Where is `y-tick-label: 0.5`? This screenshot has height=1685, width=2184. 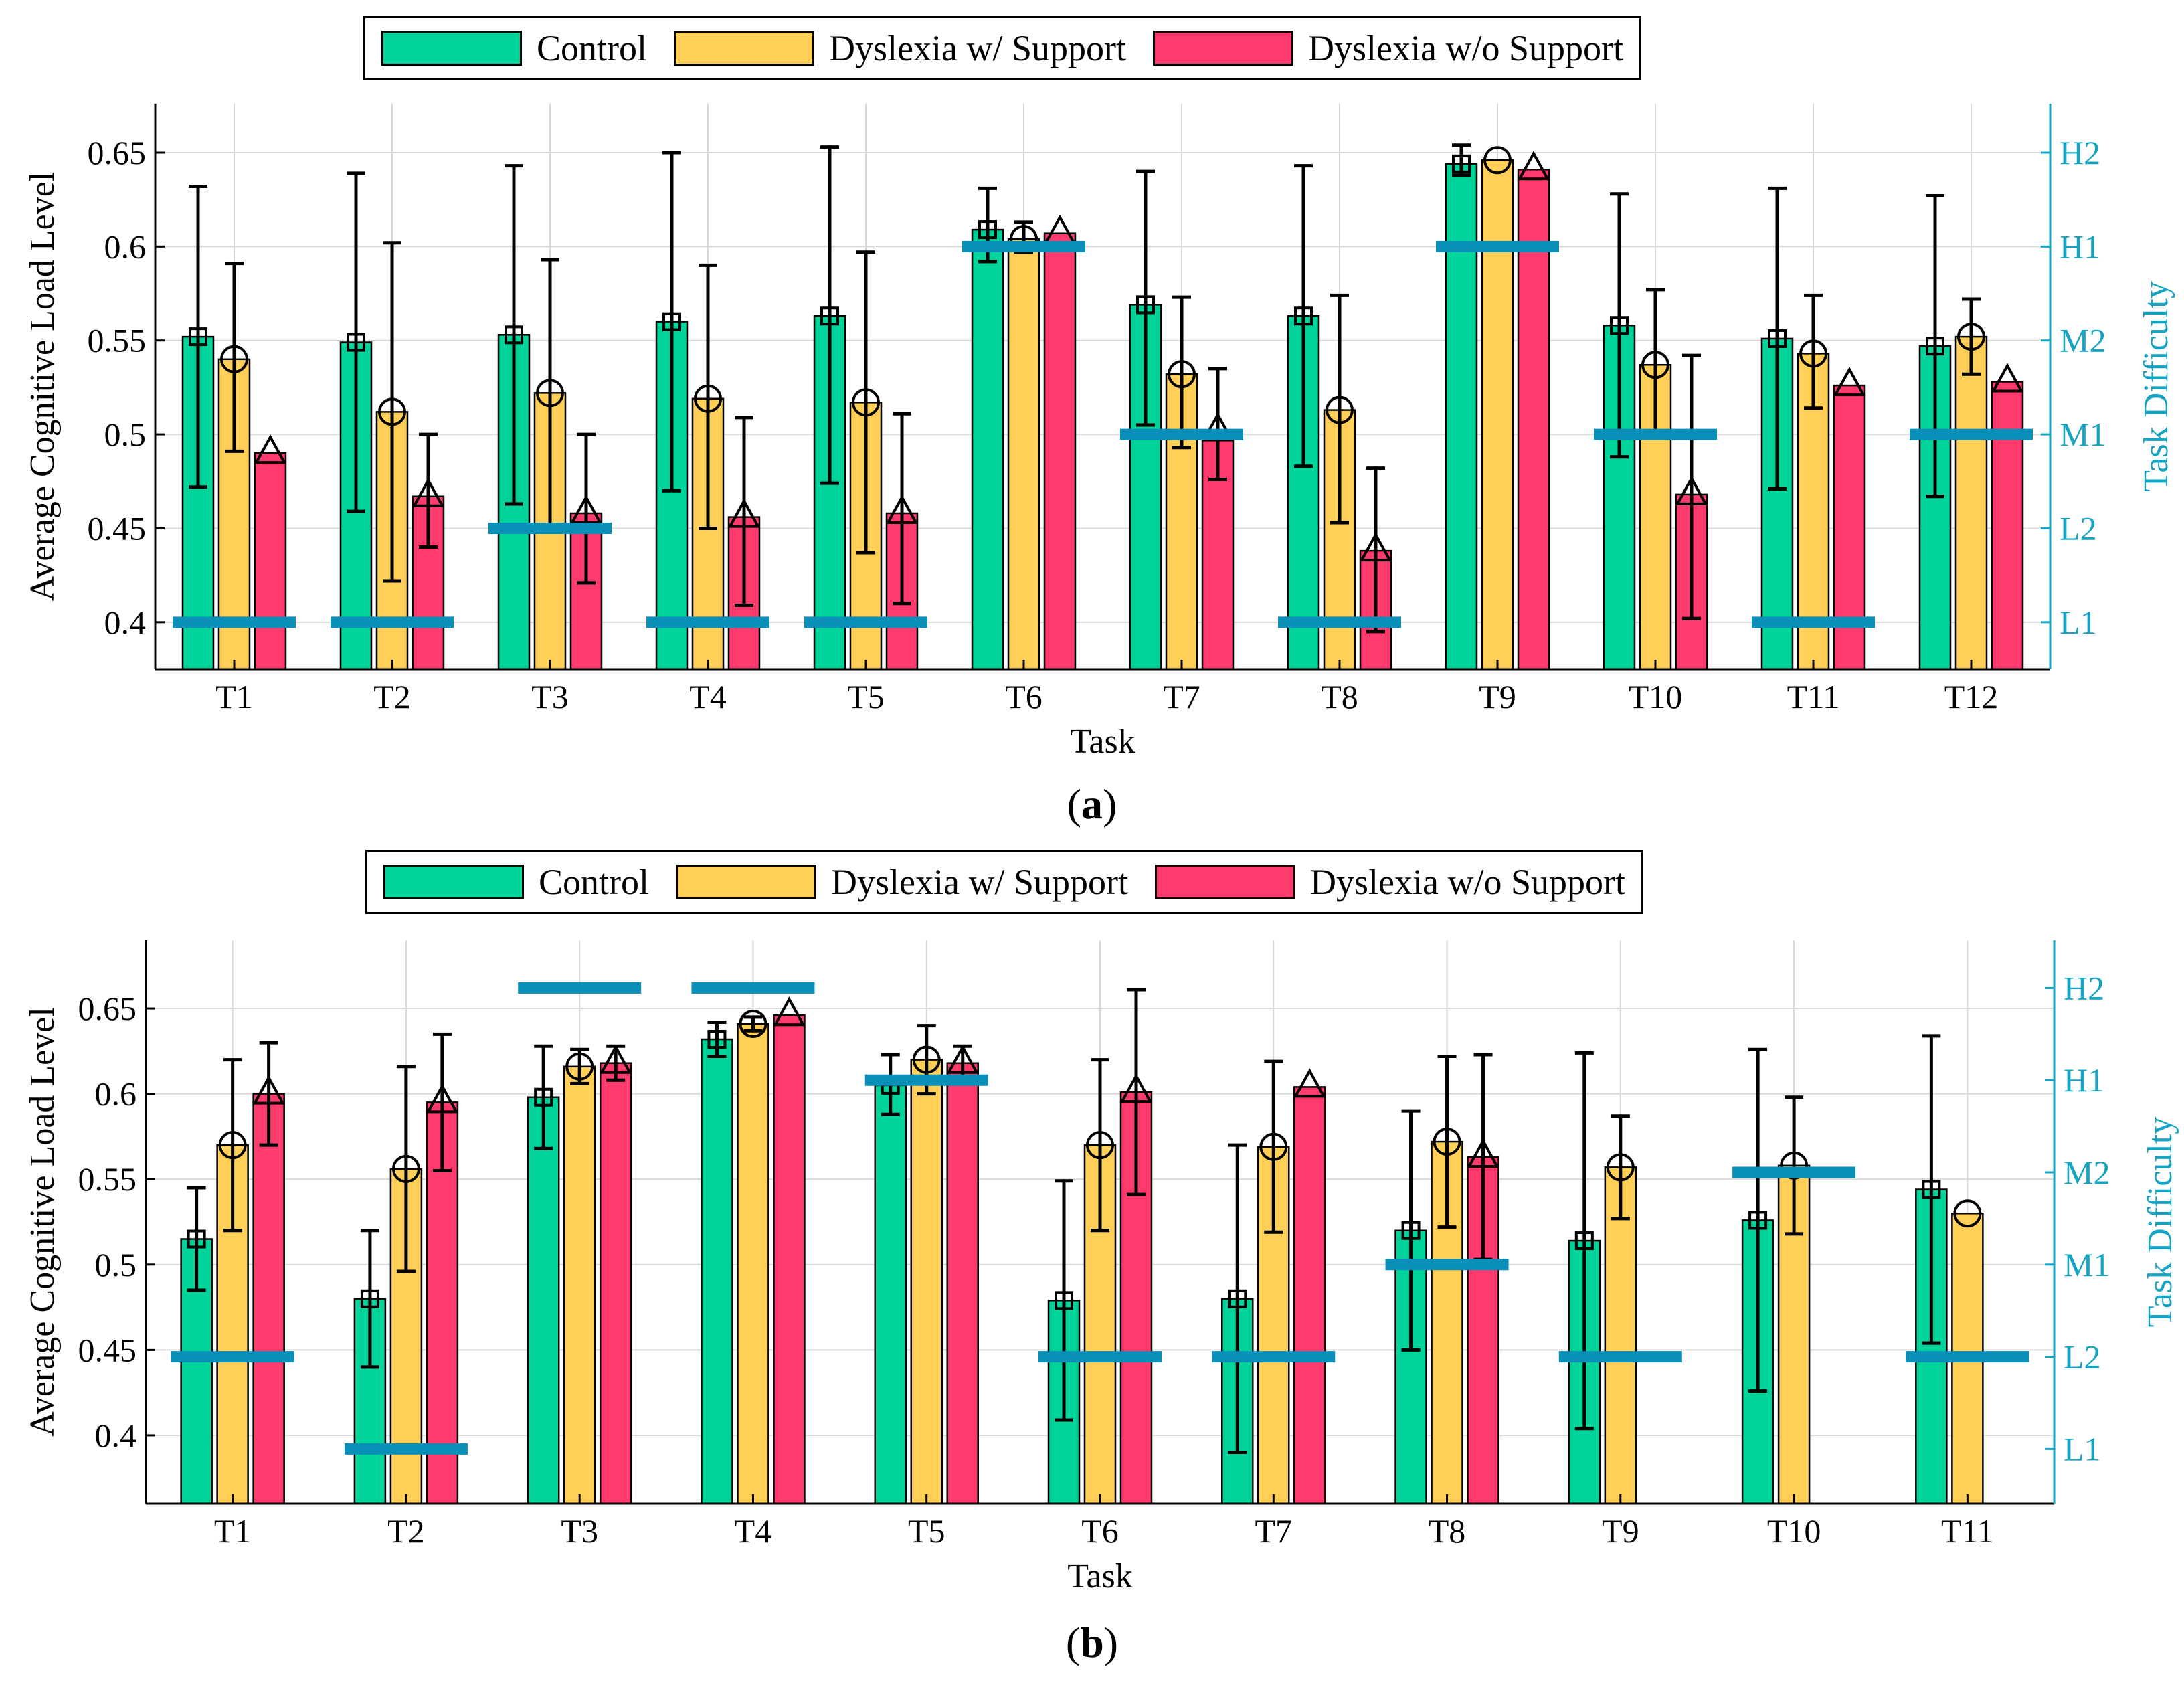 y-tick-label: 0.5 is located at coordinates (125, 434).